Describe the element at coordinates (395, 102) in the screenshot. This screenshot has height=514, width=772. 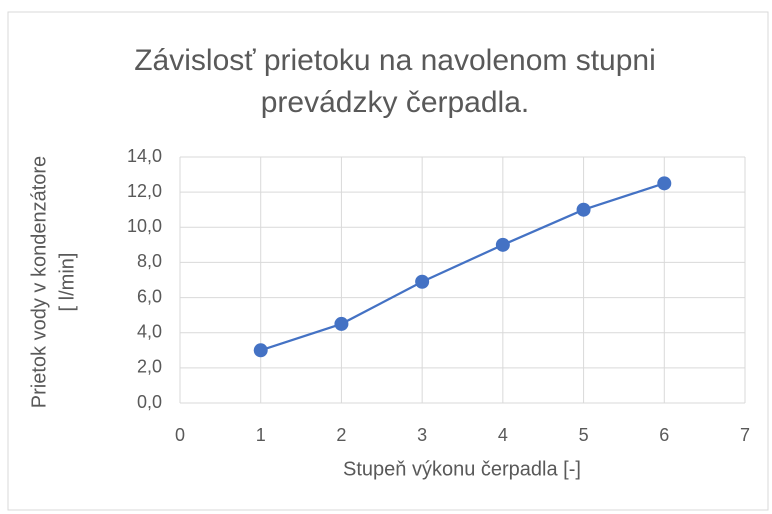
I see `chart-title: prevádzky čerpadla.` at that location.